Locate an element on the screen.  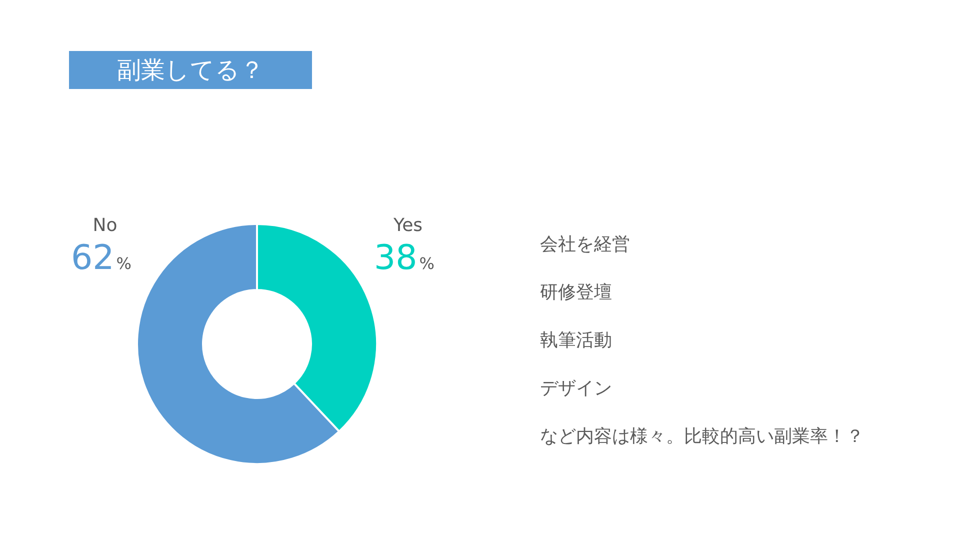
text: 会社を経営 is located at coordinates (585, 244).